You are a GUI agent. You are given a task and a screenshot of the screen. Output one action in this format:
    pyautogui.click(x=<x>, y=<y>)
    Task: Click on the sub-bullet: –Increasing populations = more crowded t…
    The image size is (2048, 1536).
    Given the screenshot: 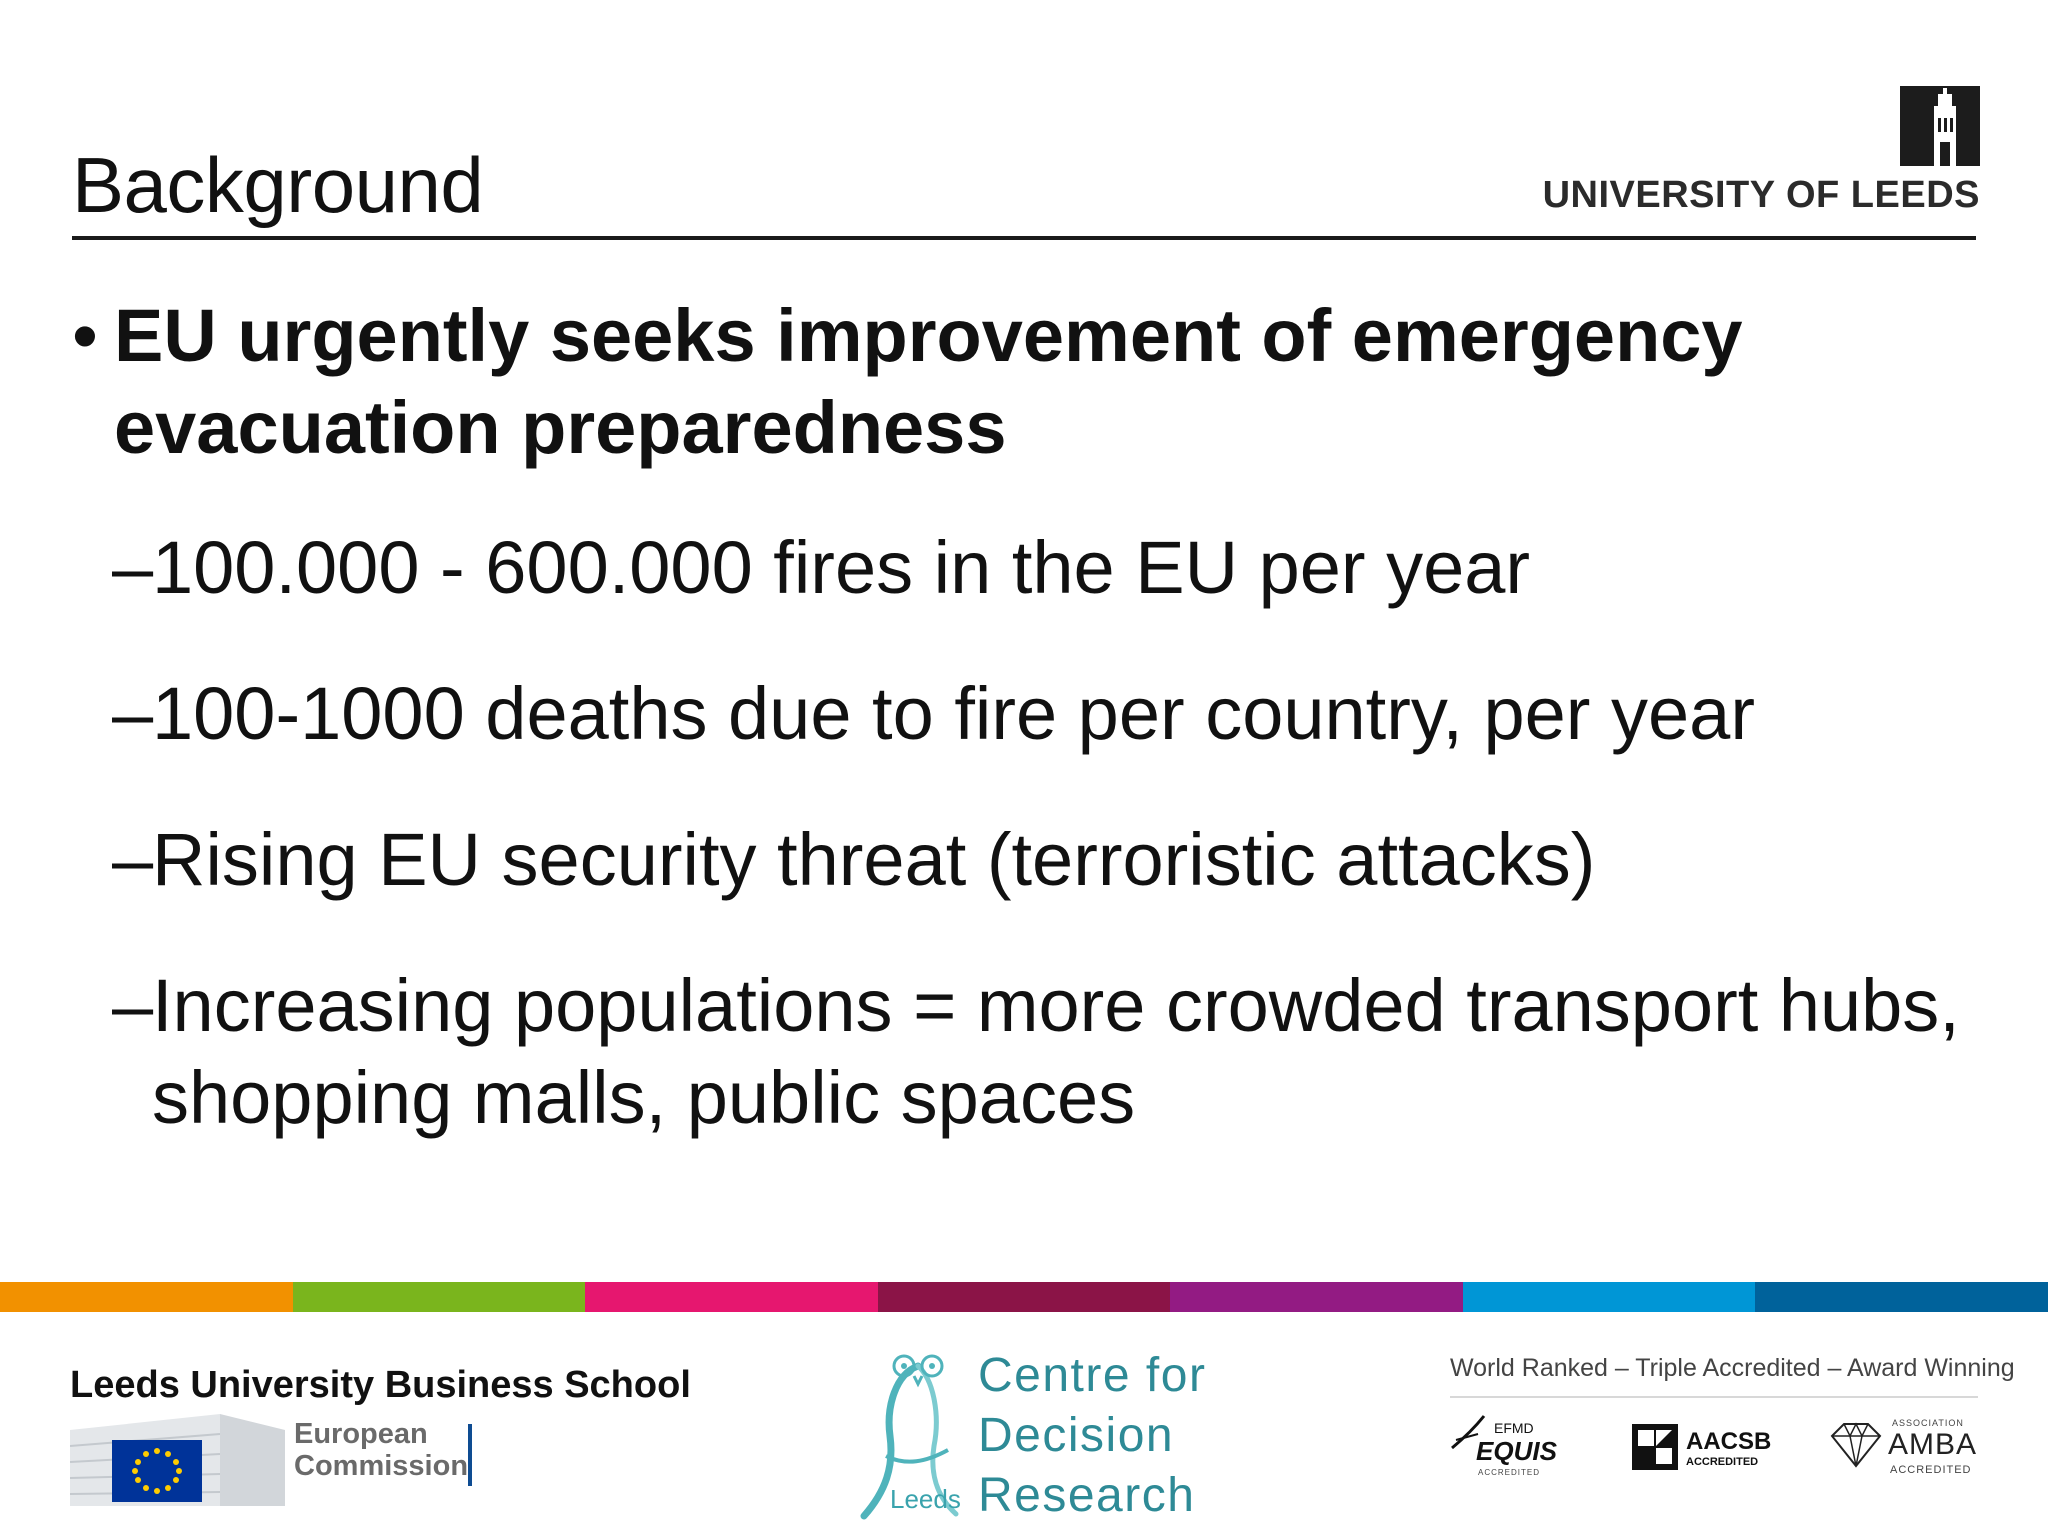 What is the action you would take?
    pyautogui.click(x=1022, y=1052)
    